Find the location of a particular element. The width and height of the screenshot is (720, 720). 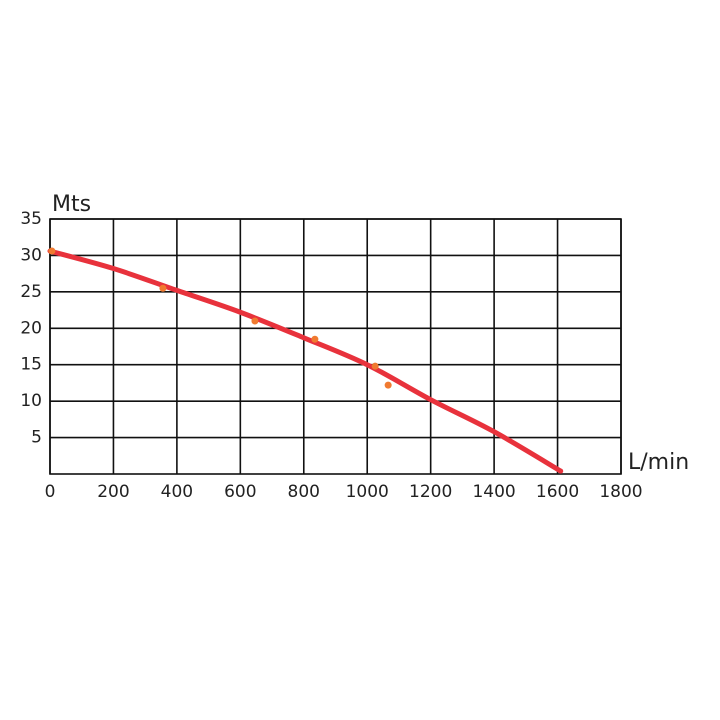

x-tick-label: 1800 is located at coordinates (620, 492).